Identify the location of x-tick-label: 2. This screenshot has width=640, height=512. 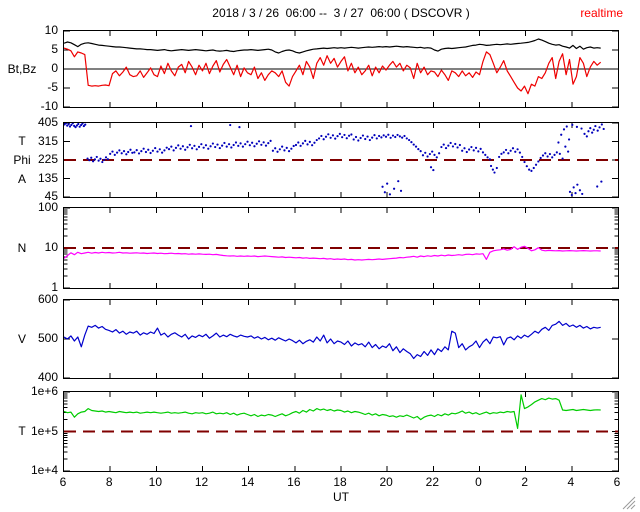
(524, 482).